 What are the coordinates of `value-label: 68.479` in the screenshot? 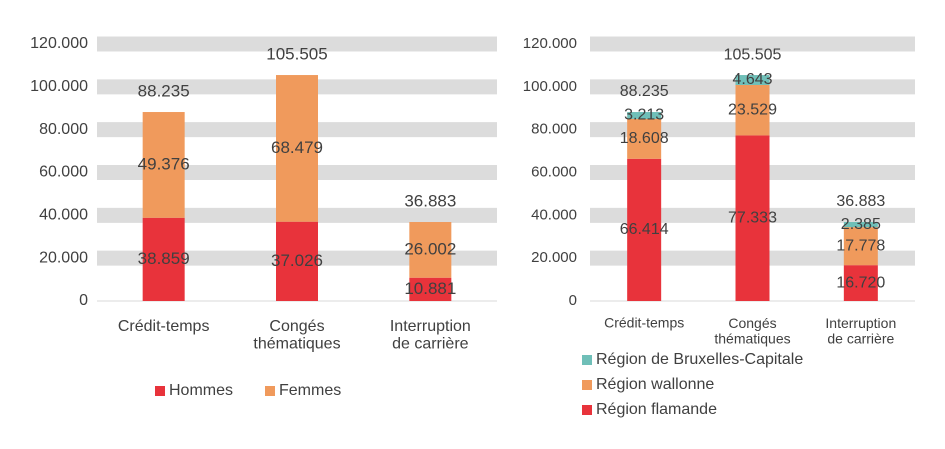 It's located at (297, 147).